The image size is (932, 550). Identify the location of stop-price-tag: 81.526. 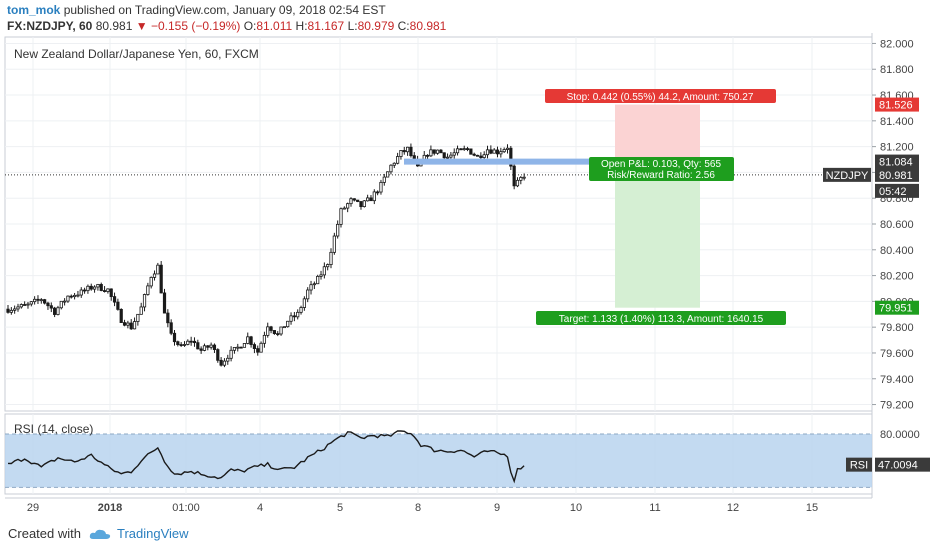
(896, 106).